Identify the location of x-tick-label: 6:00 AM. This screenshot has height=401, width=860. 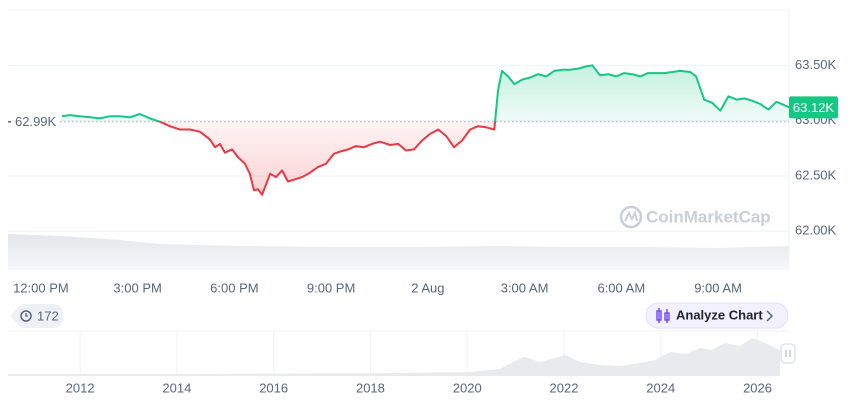
(621, 287).